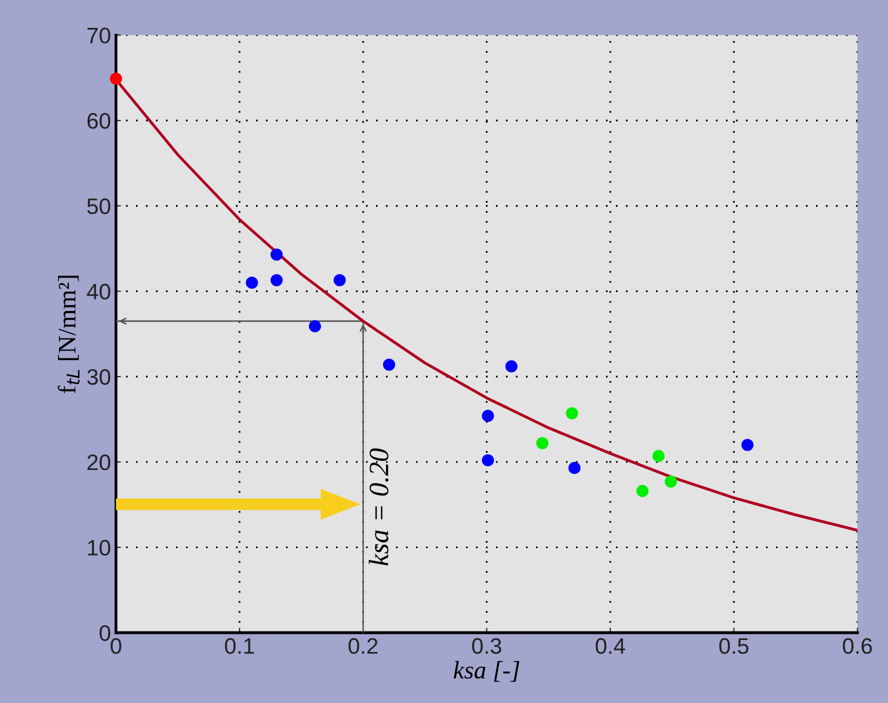  What do you see at coordinates (99, 121) in the screenshot?
I see `y-tick-label: 60` at bounding box center [99, 121].